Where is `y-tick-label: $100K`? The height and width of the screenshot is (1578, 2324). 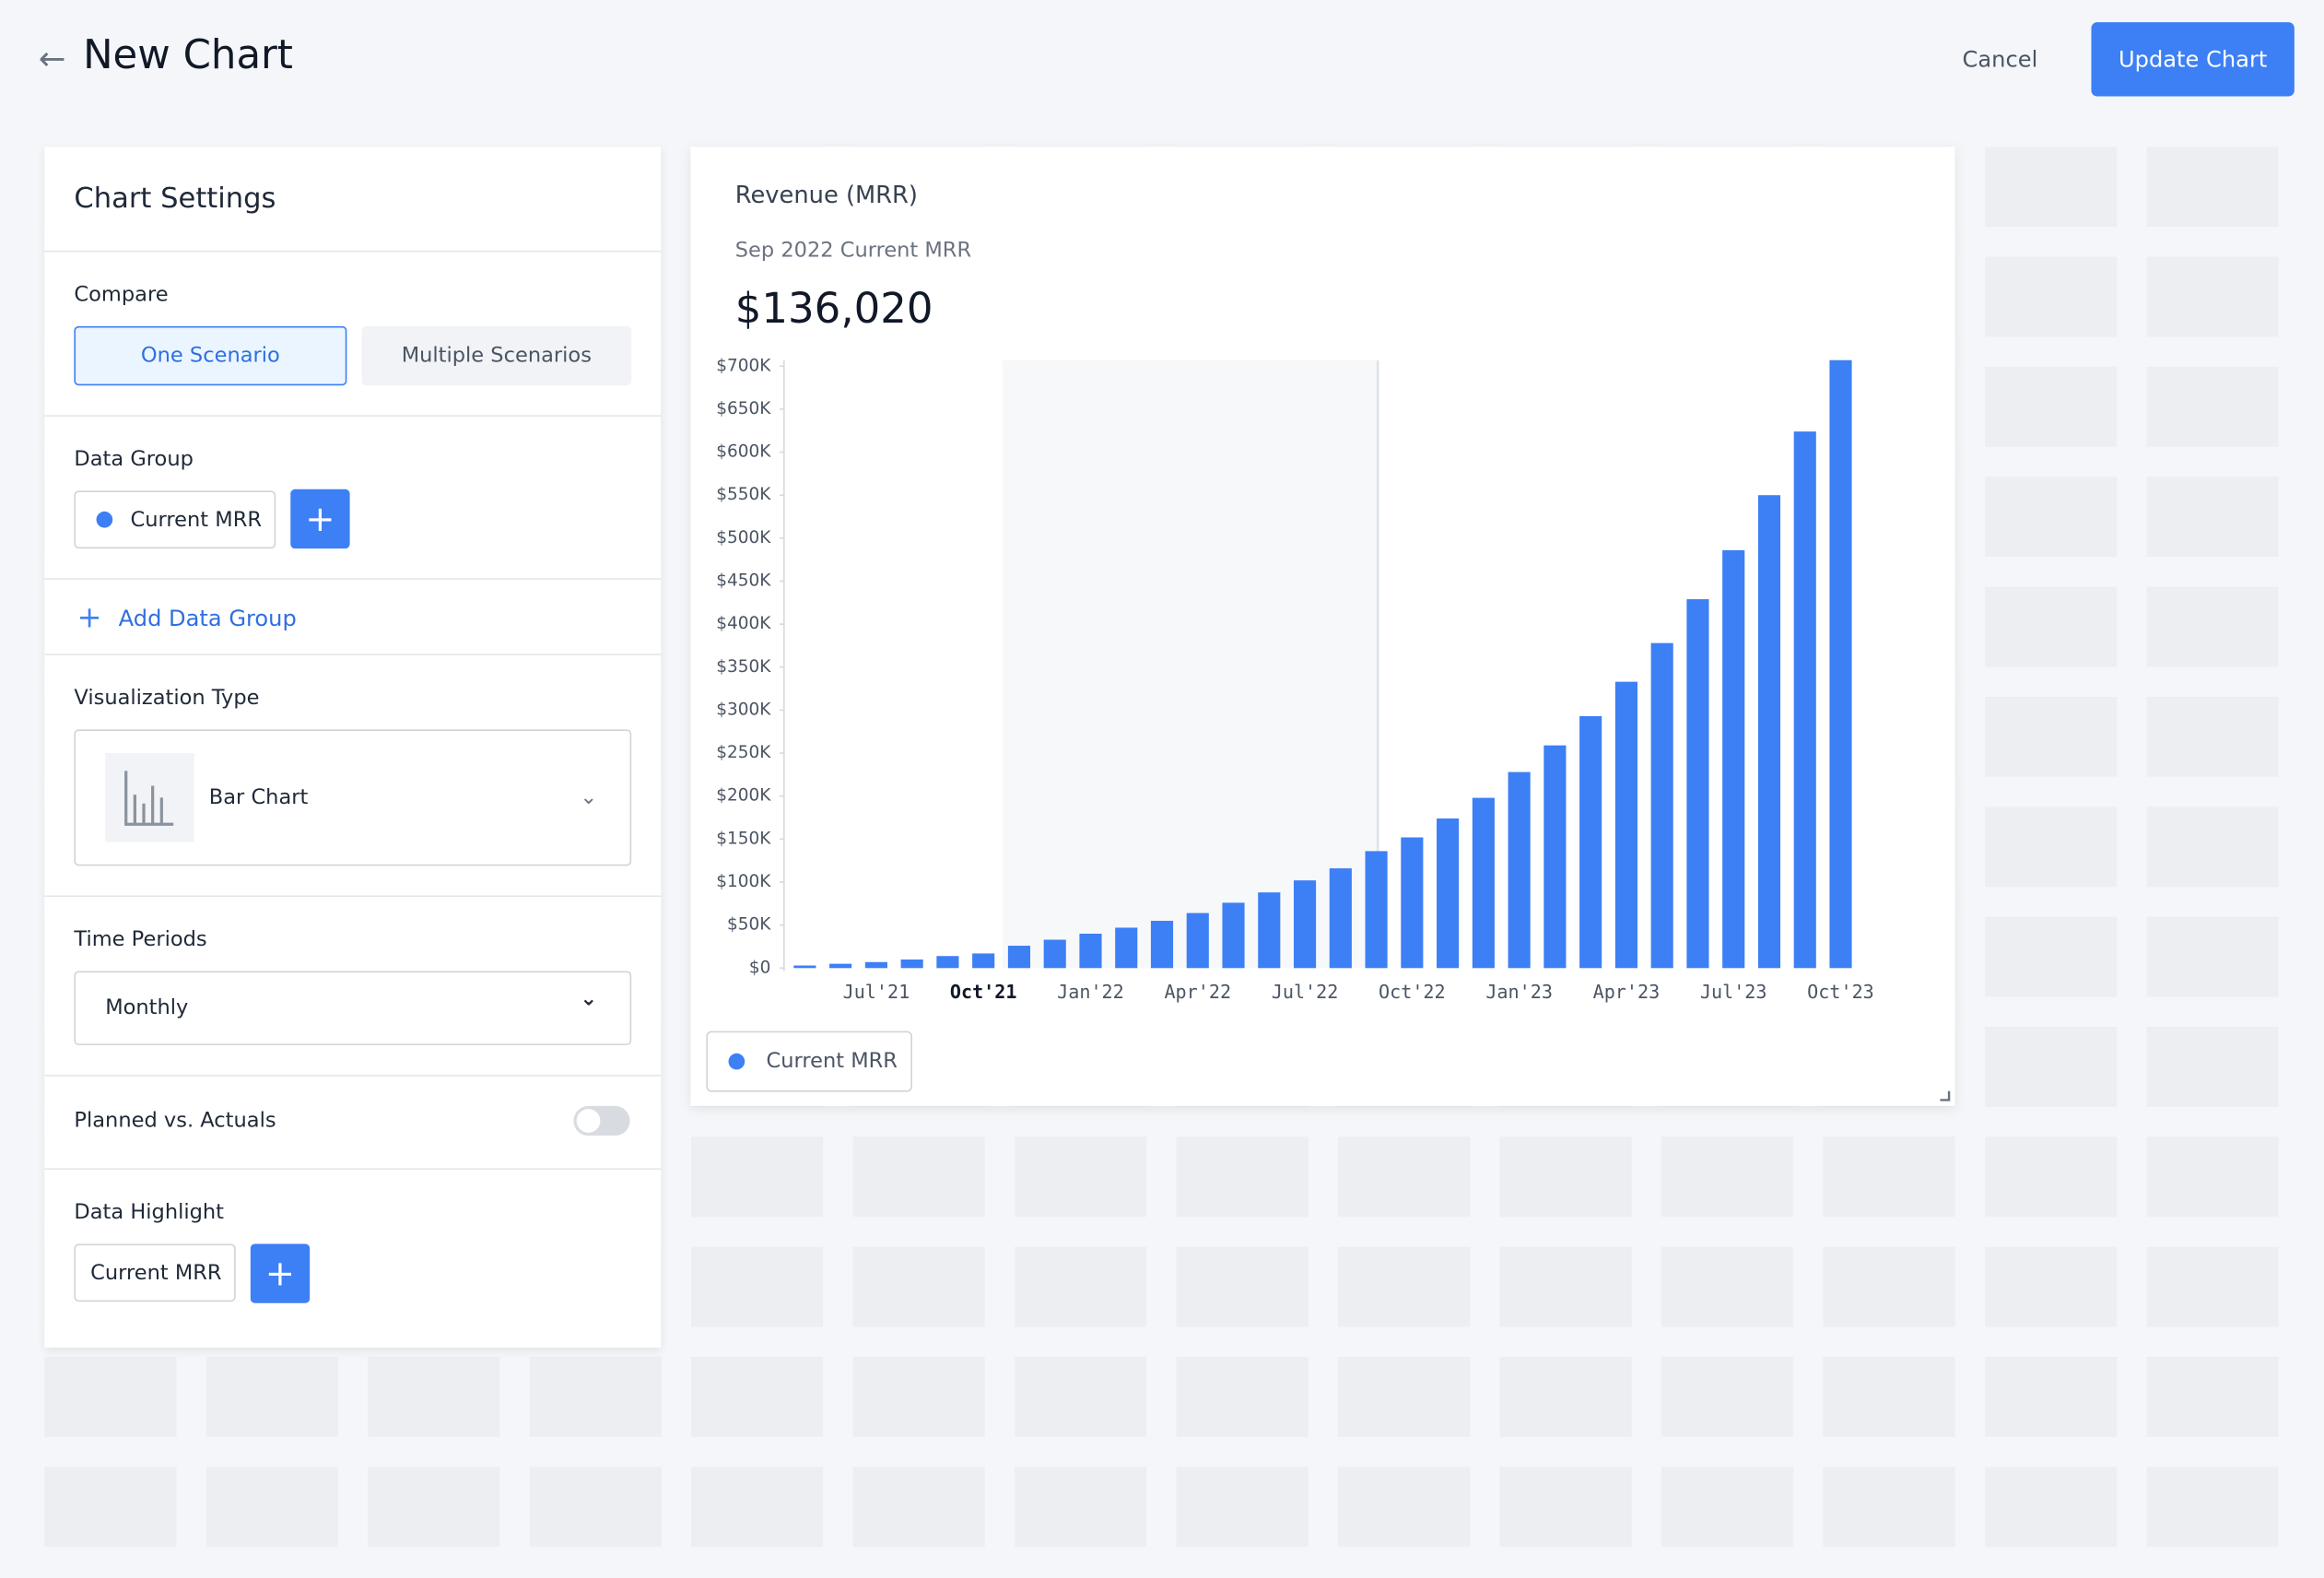 y-tick-label: $100K is located at coordinates (743, 882).